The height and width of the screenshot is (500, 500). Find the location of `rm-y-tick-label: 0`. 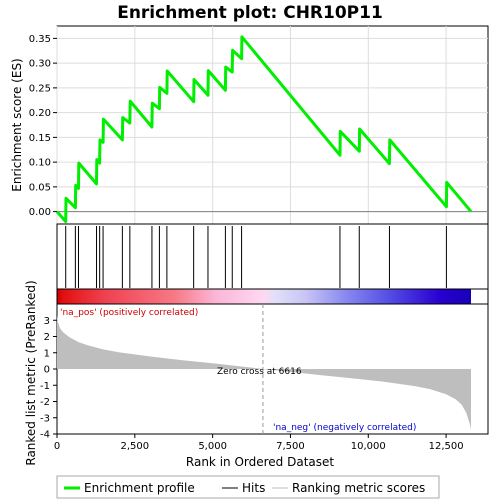

rm-y-tick-label: 0 is located at coordinates (47, 370).